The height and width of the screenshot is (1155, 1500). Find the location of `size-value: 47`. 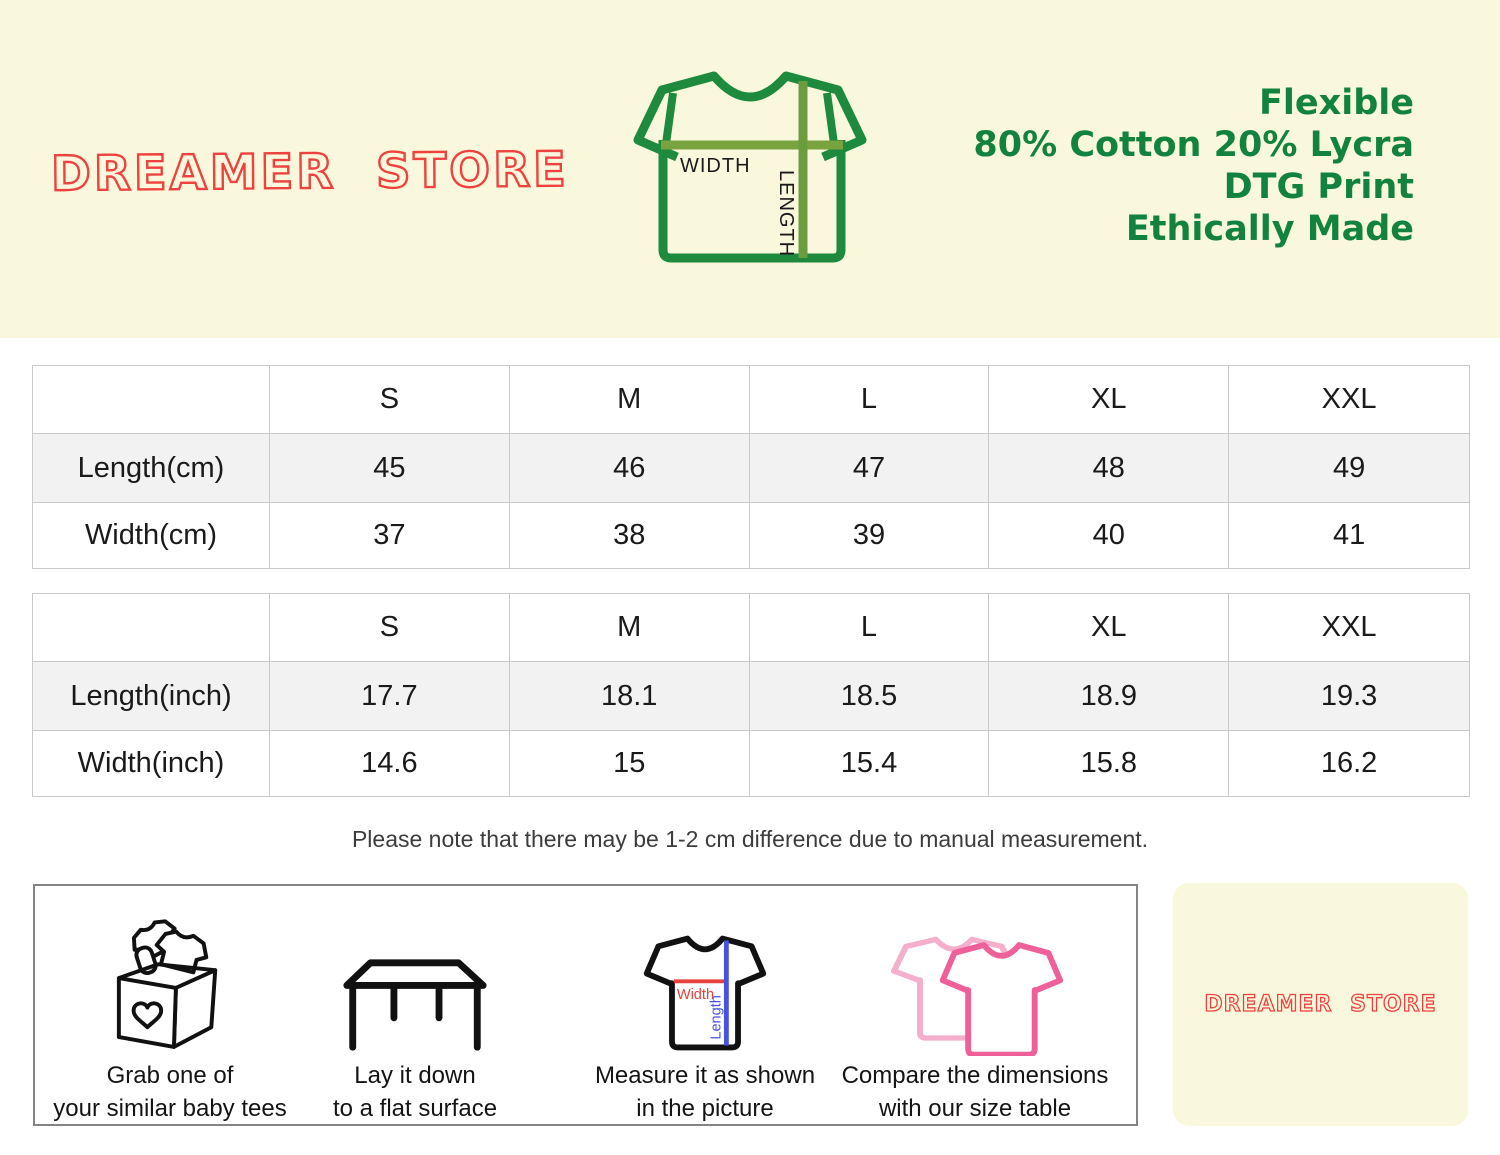

size-value: 47 is located at coordinates (869, 468).